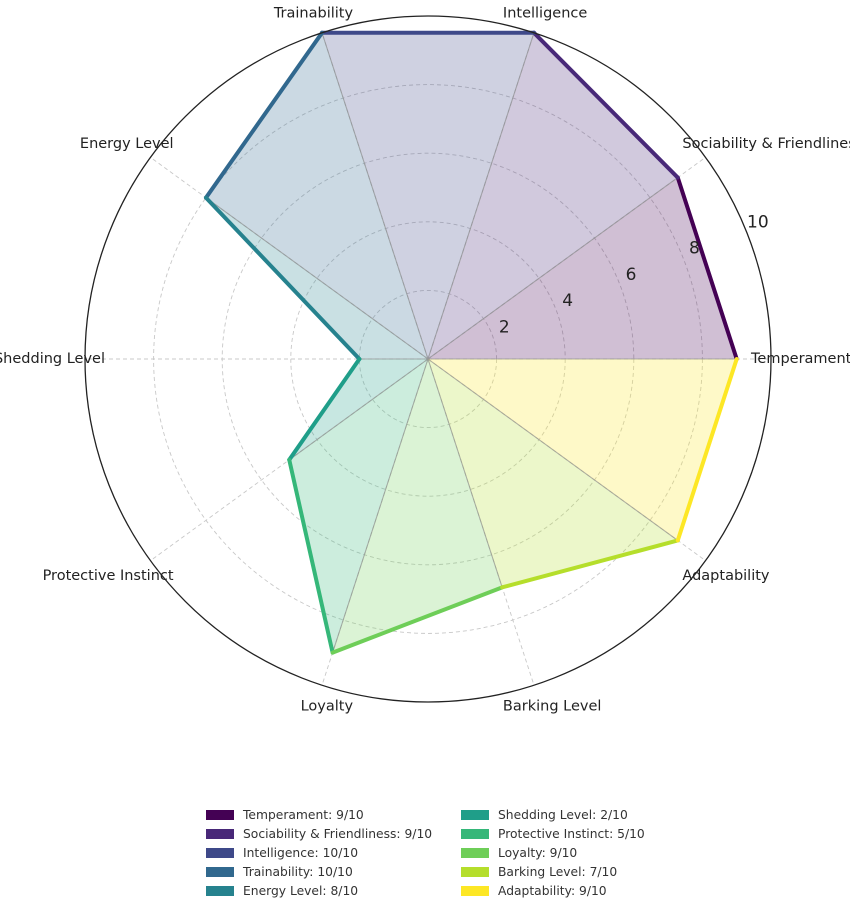 Image resolution: width=850 pixels, height=913 pixels. Describe the element at coordinates (338, 833) in the screenshot. I see `legend-label: Sociability & Friendliness: 9/10` at that location.